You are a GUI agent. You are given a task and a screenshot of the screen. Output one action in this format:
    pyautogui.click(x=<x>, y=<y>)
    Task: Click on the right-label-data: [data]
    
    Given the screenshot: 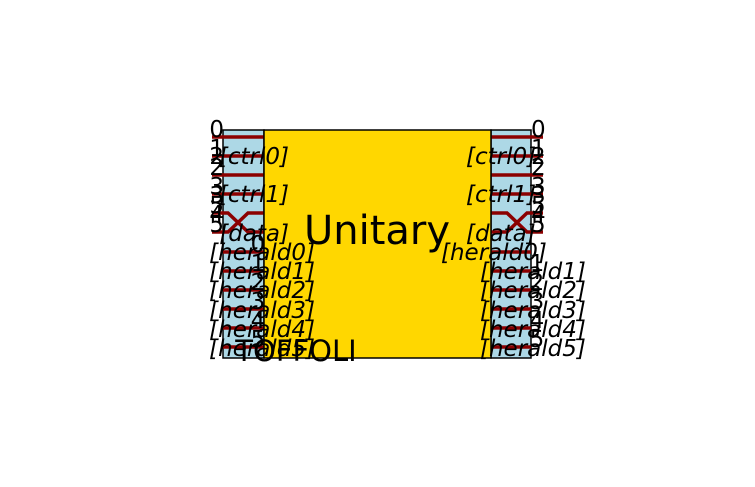 What is the action you would take?
    pyautogui.click(x=501, y=234)
    